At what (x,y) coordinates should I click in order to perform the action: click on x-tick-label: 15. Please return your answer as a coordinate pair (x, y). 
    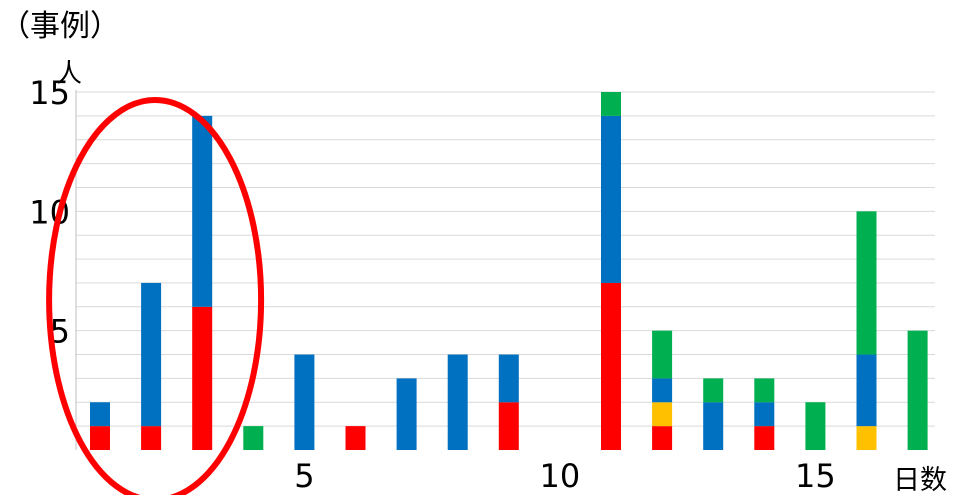
    Looking at the image, I should click on (815, 476).